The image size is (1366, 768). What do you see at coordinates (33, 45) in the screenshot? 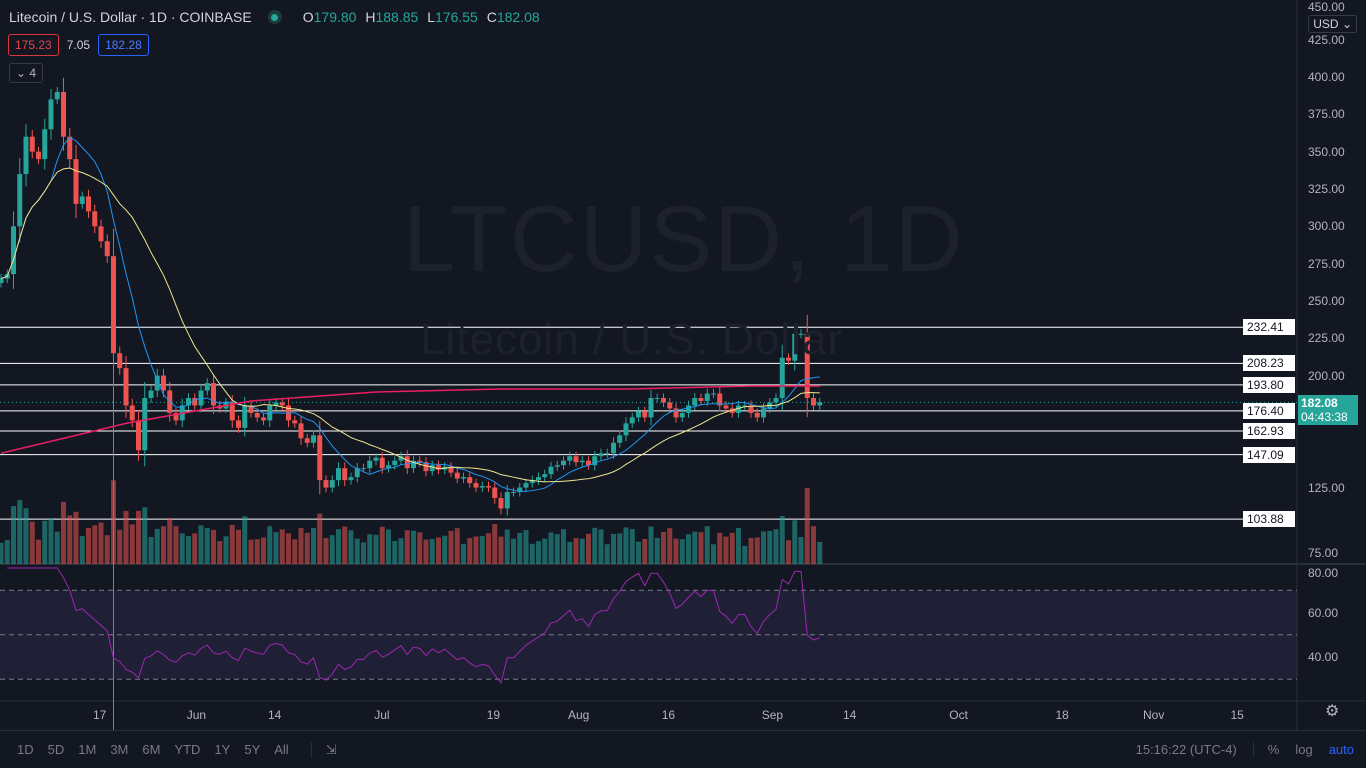
I see `sell-price-button: 175.23` at bounding box center [33, 45].